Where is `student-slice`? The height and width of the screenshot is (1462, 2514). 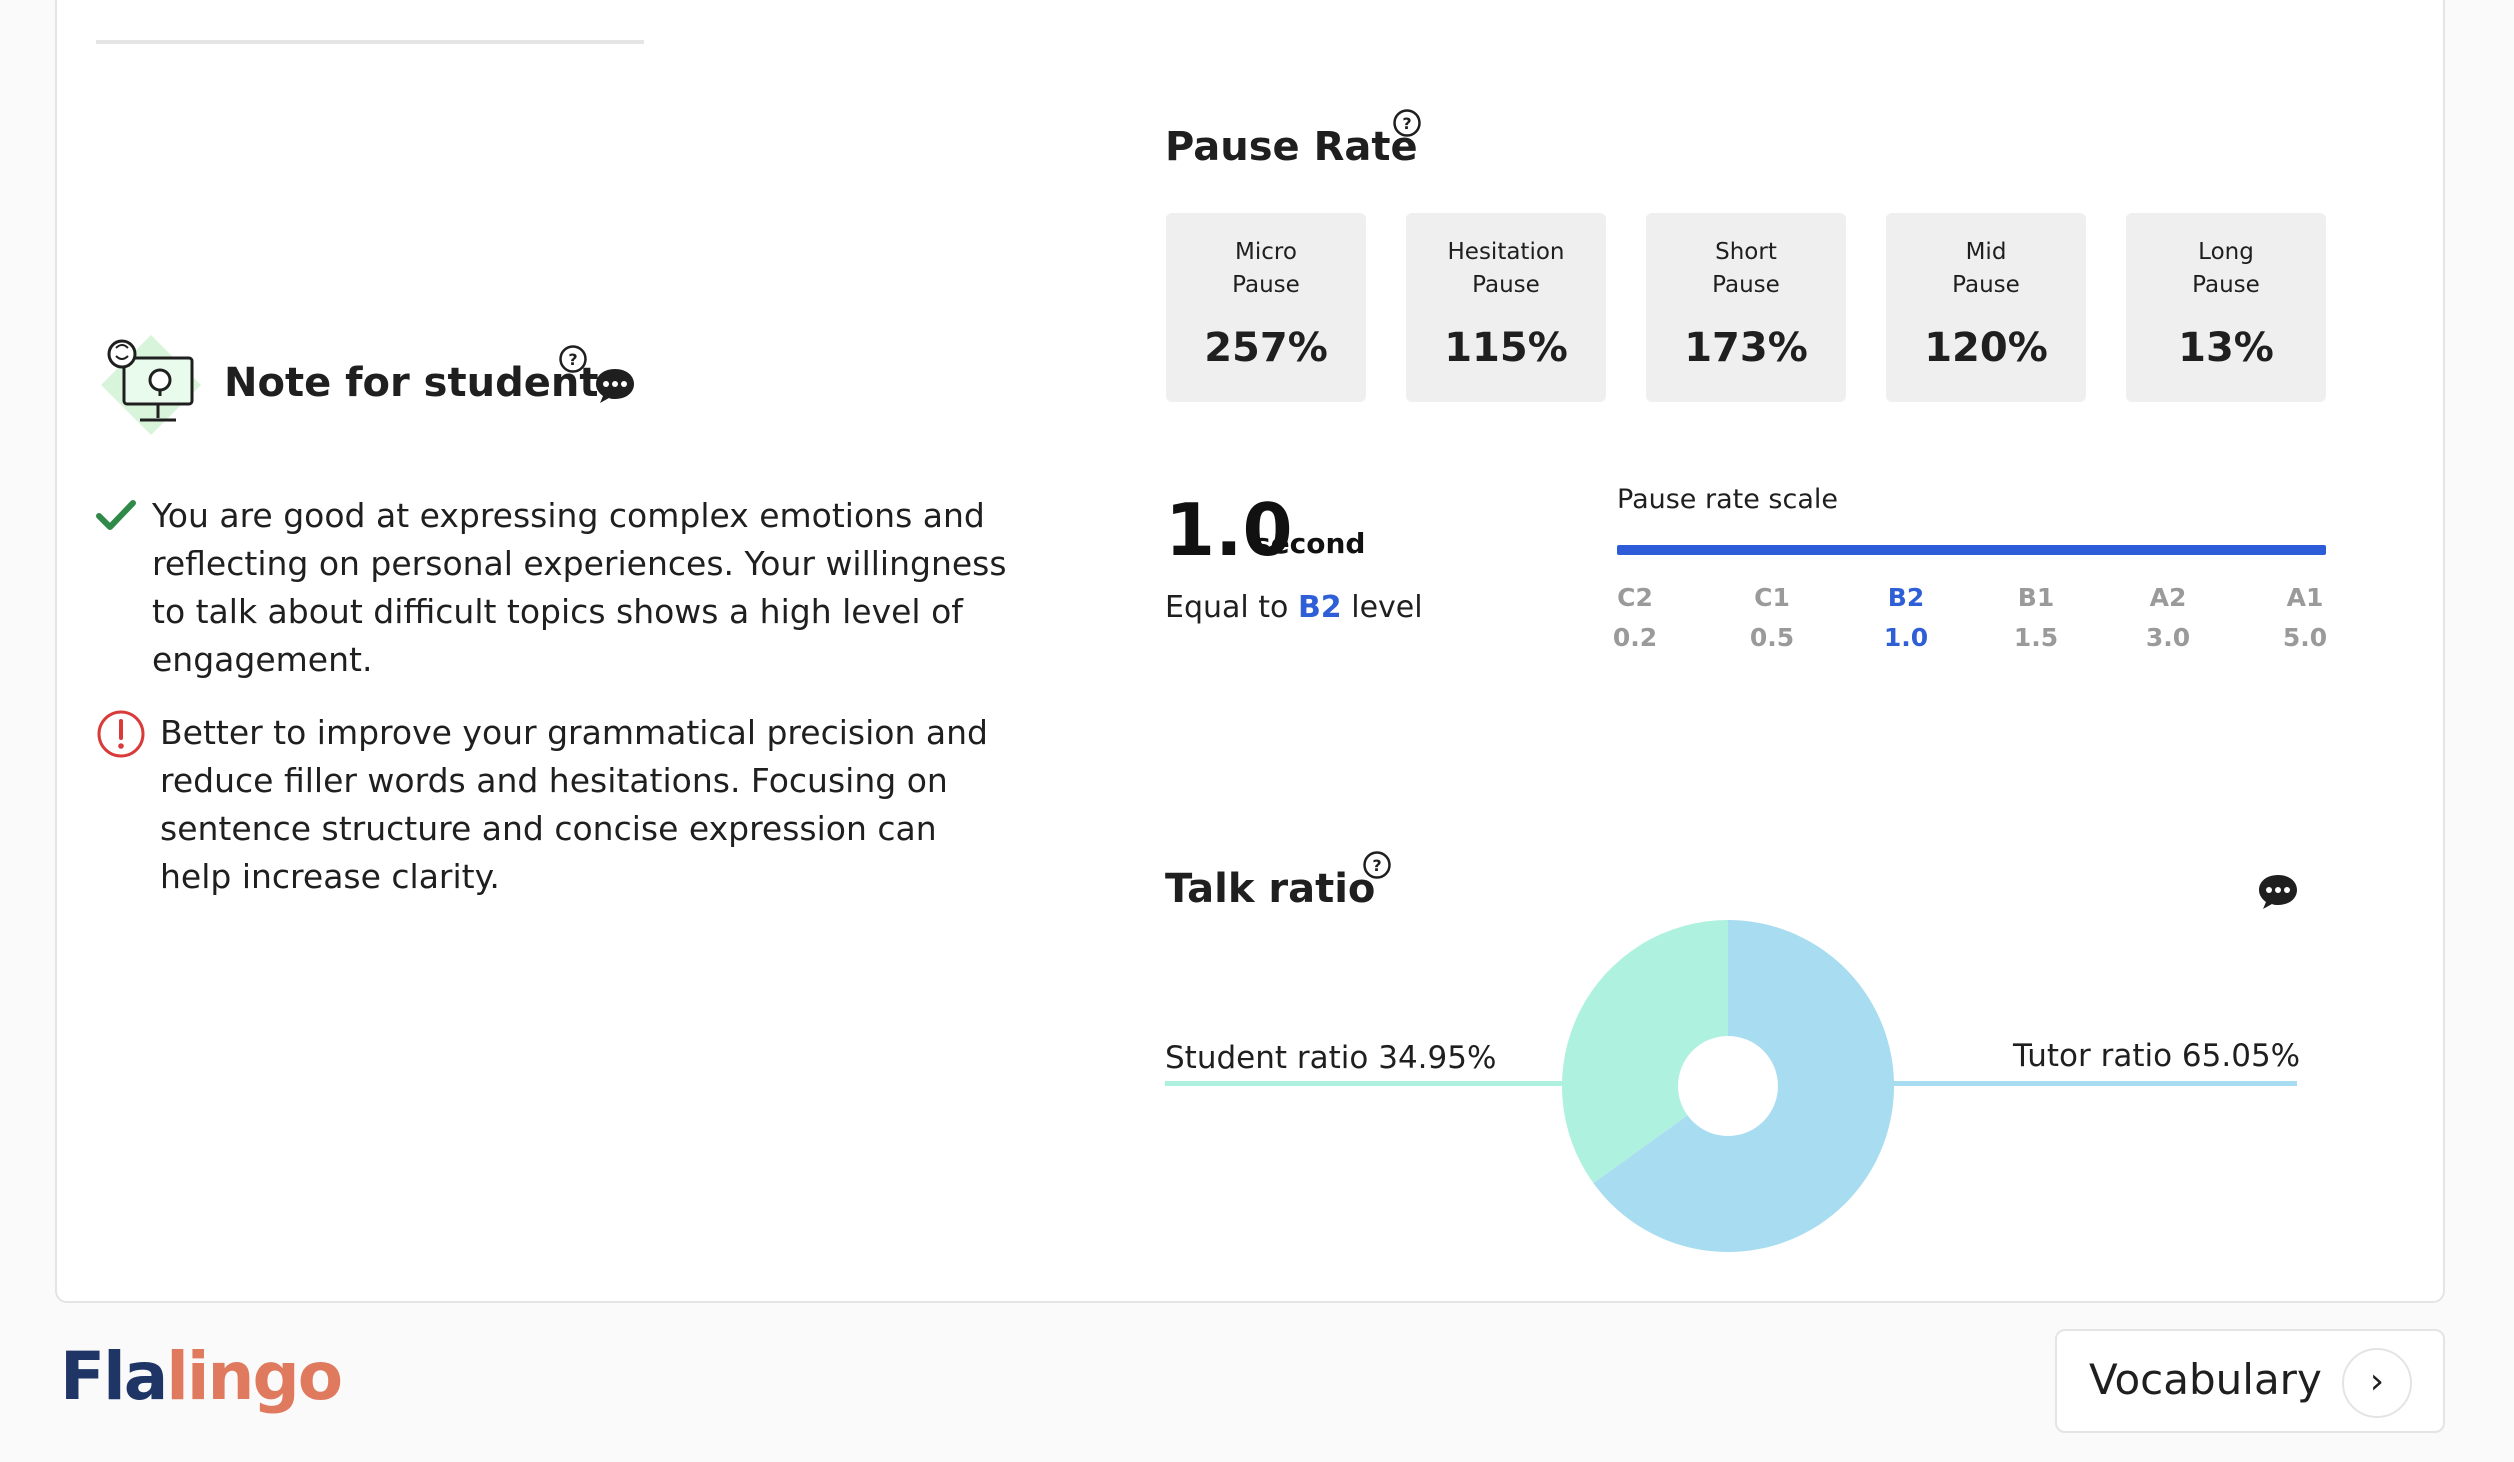
student-slice is located at coordinates (1645, 1052).